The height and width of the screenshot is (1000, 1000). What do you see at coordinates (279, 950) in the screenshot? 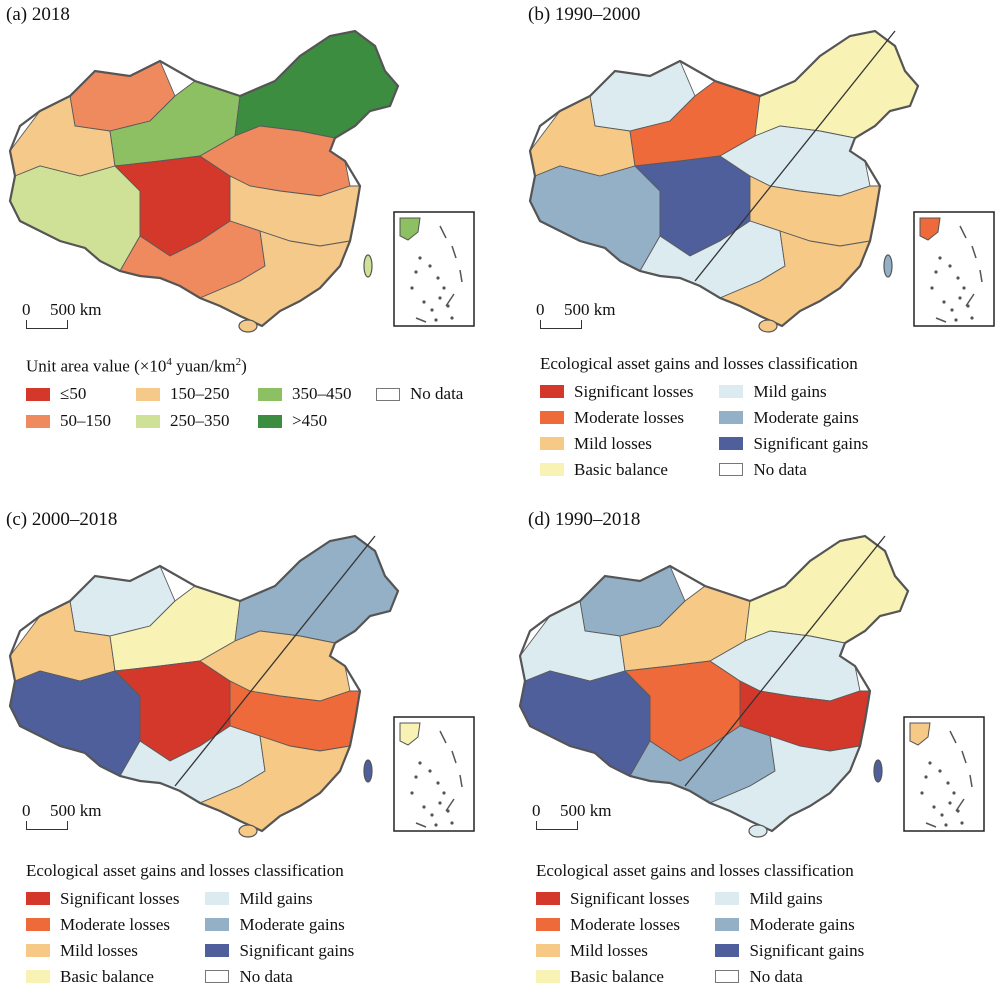
I see `legend-item: Significant gains` at bounding box center [279, 950].